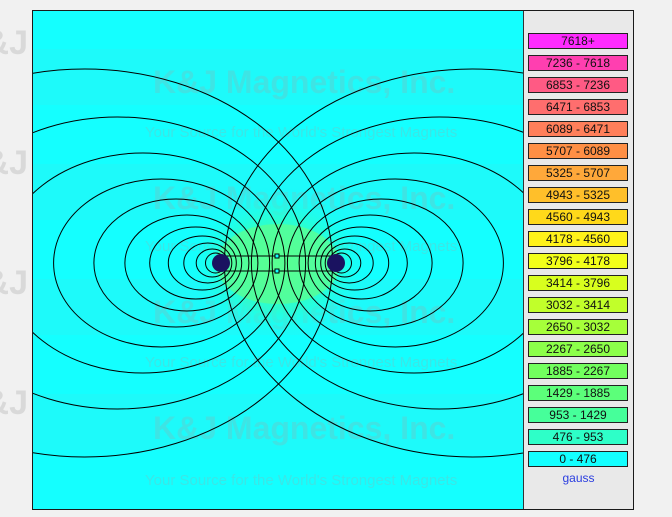 The width and height of the screenshot is (672, 517). I want to click on legend-item: 3414 - 3796, so click(578, 283).